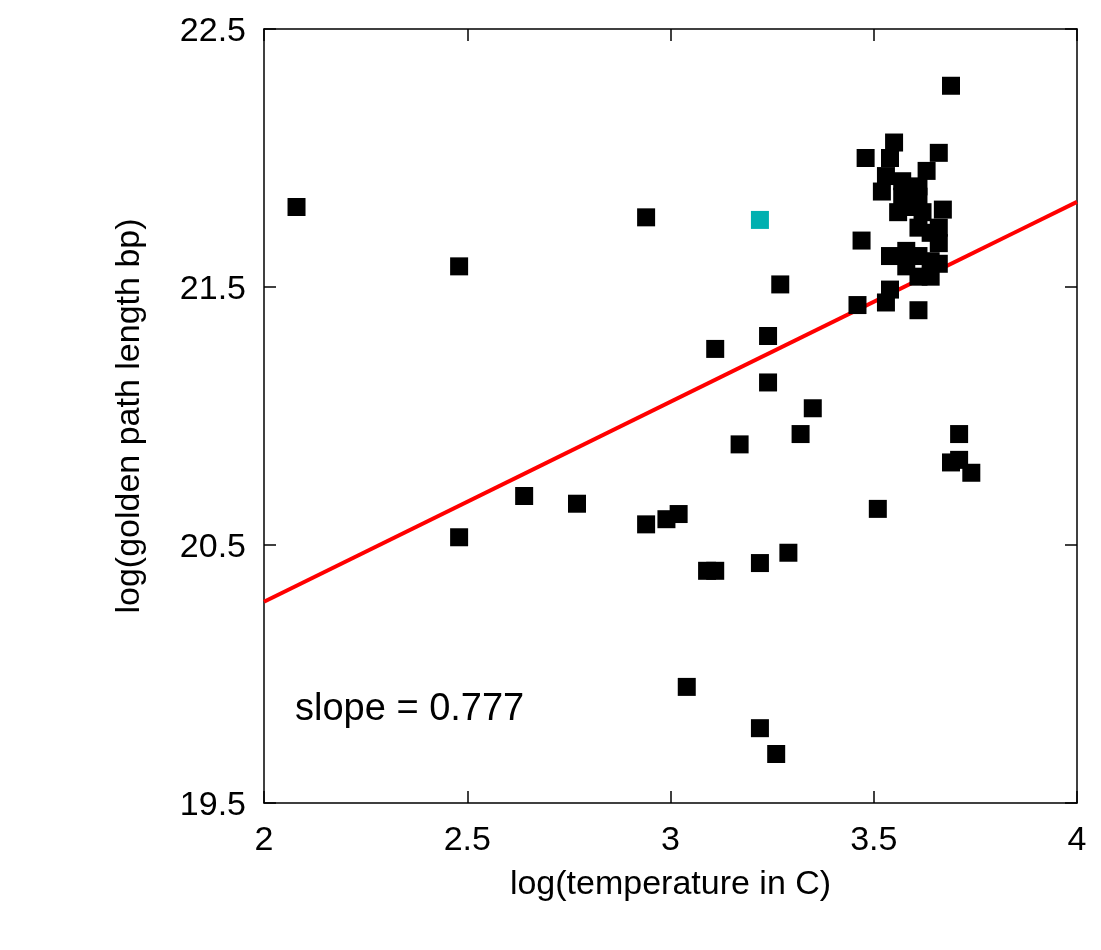 This screenshot has width=1101, height=950. Describe the element at coordinates (212, 287) in the screenshot. I see `y-tick-label: 21.5` at that location.